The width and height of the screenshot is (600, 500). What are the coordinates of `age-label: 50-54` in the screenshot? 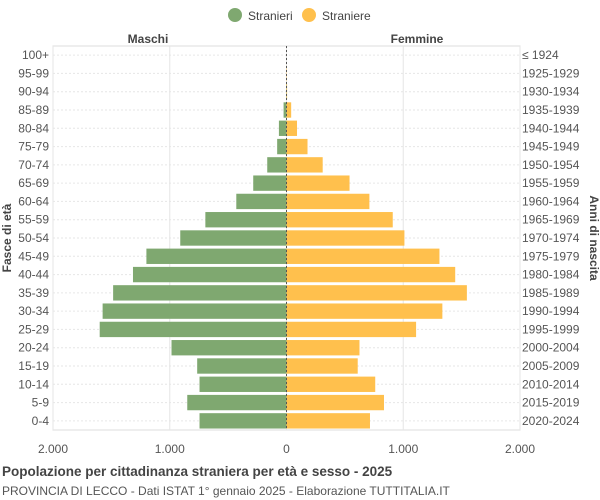 It's located at (33, 238).